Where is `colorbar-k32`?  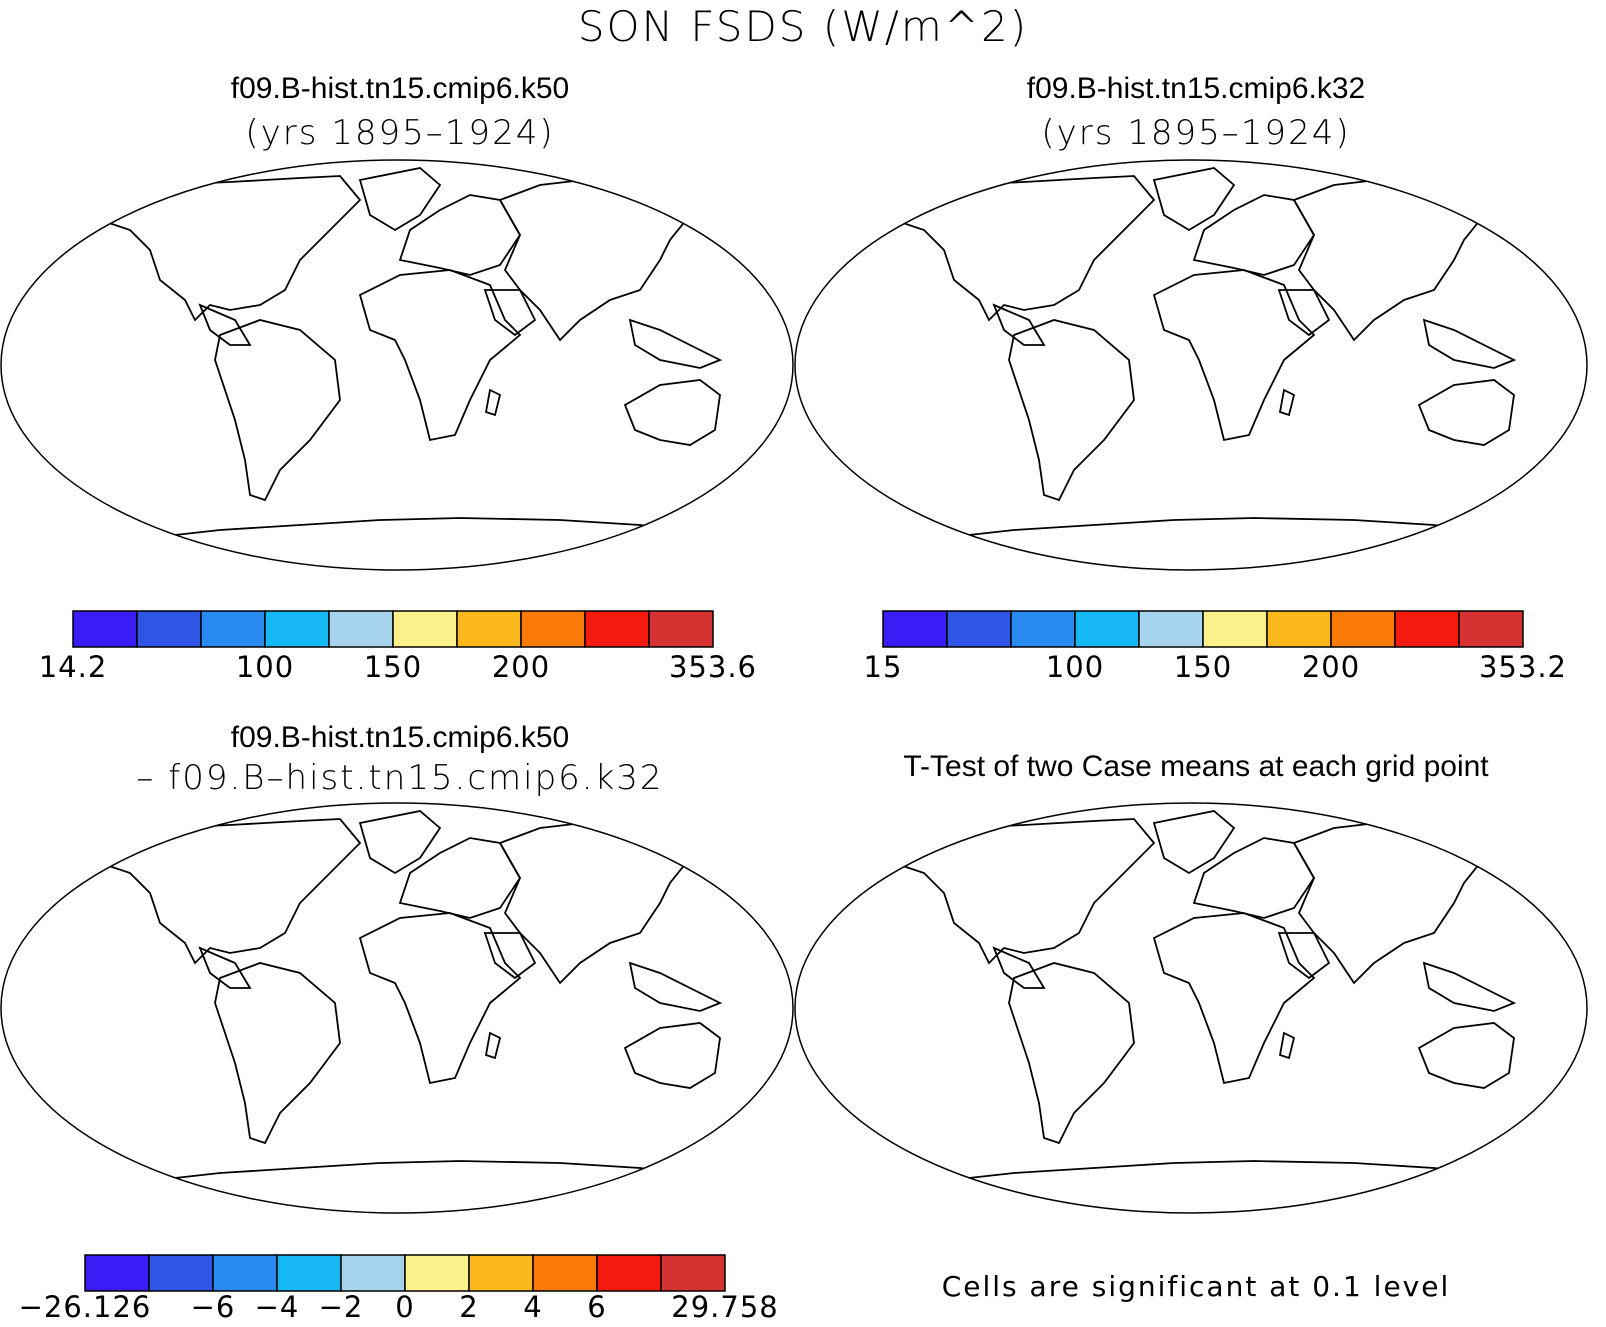
colorbar-k32 is located at coordinates (1203, 629).